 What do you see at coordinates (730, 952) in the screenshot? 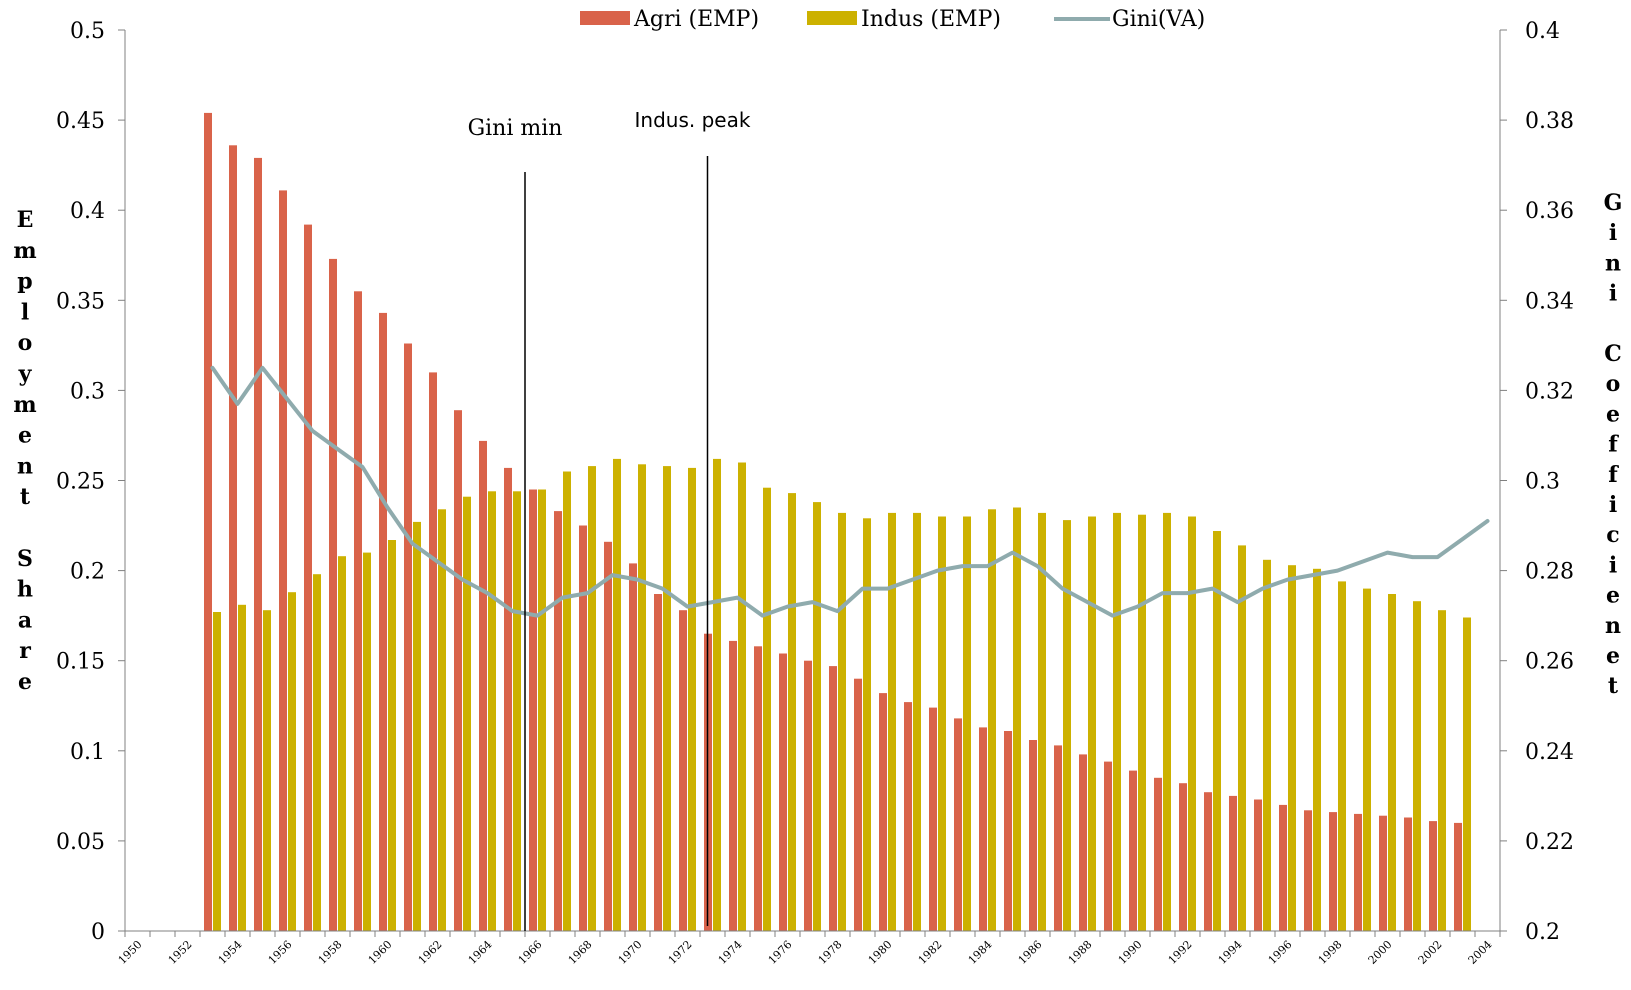
I see `x-tick-label: 1974` at bounding box center [730, 952].